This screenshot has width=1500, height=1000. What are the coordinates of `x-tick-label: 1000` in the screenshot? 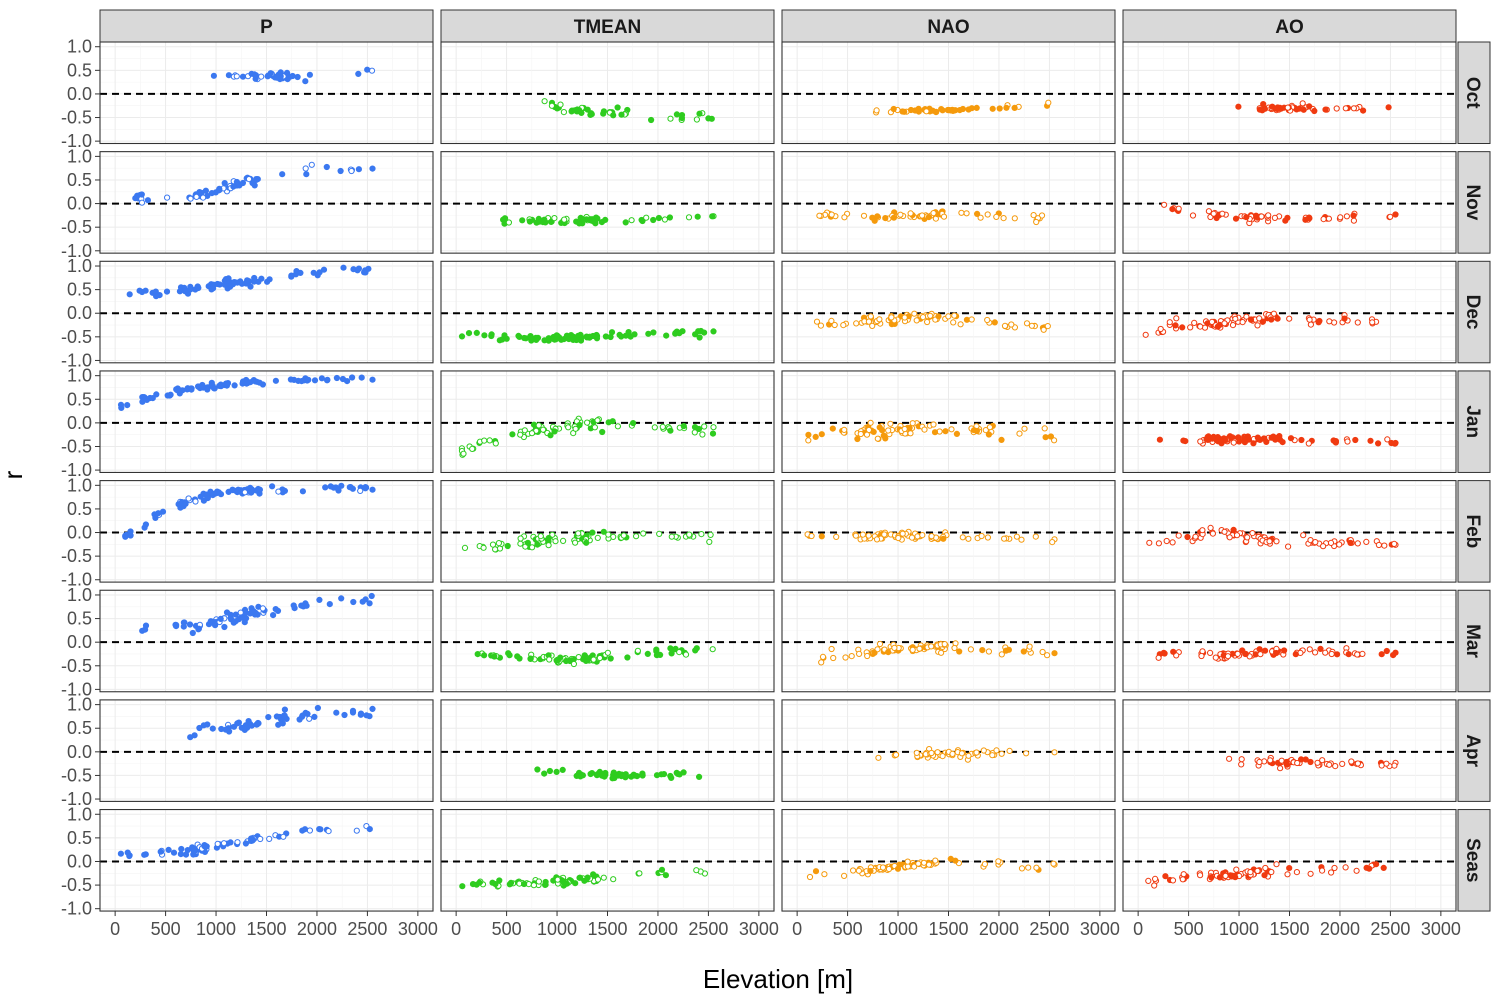 It's located at (557, 929).